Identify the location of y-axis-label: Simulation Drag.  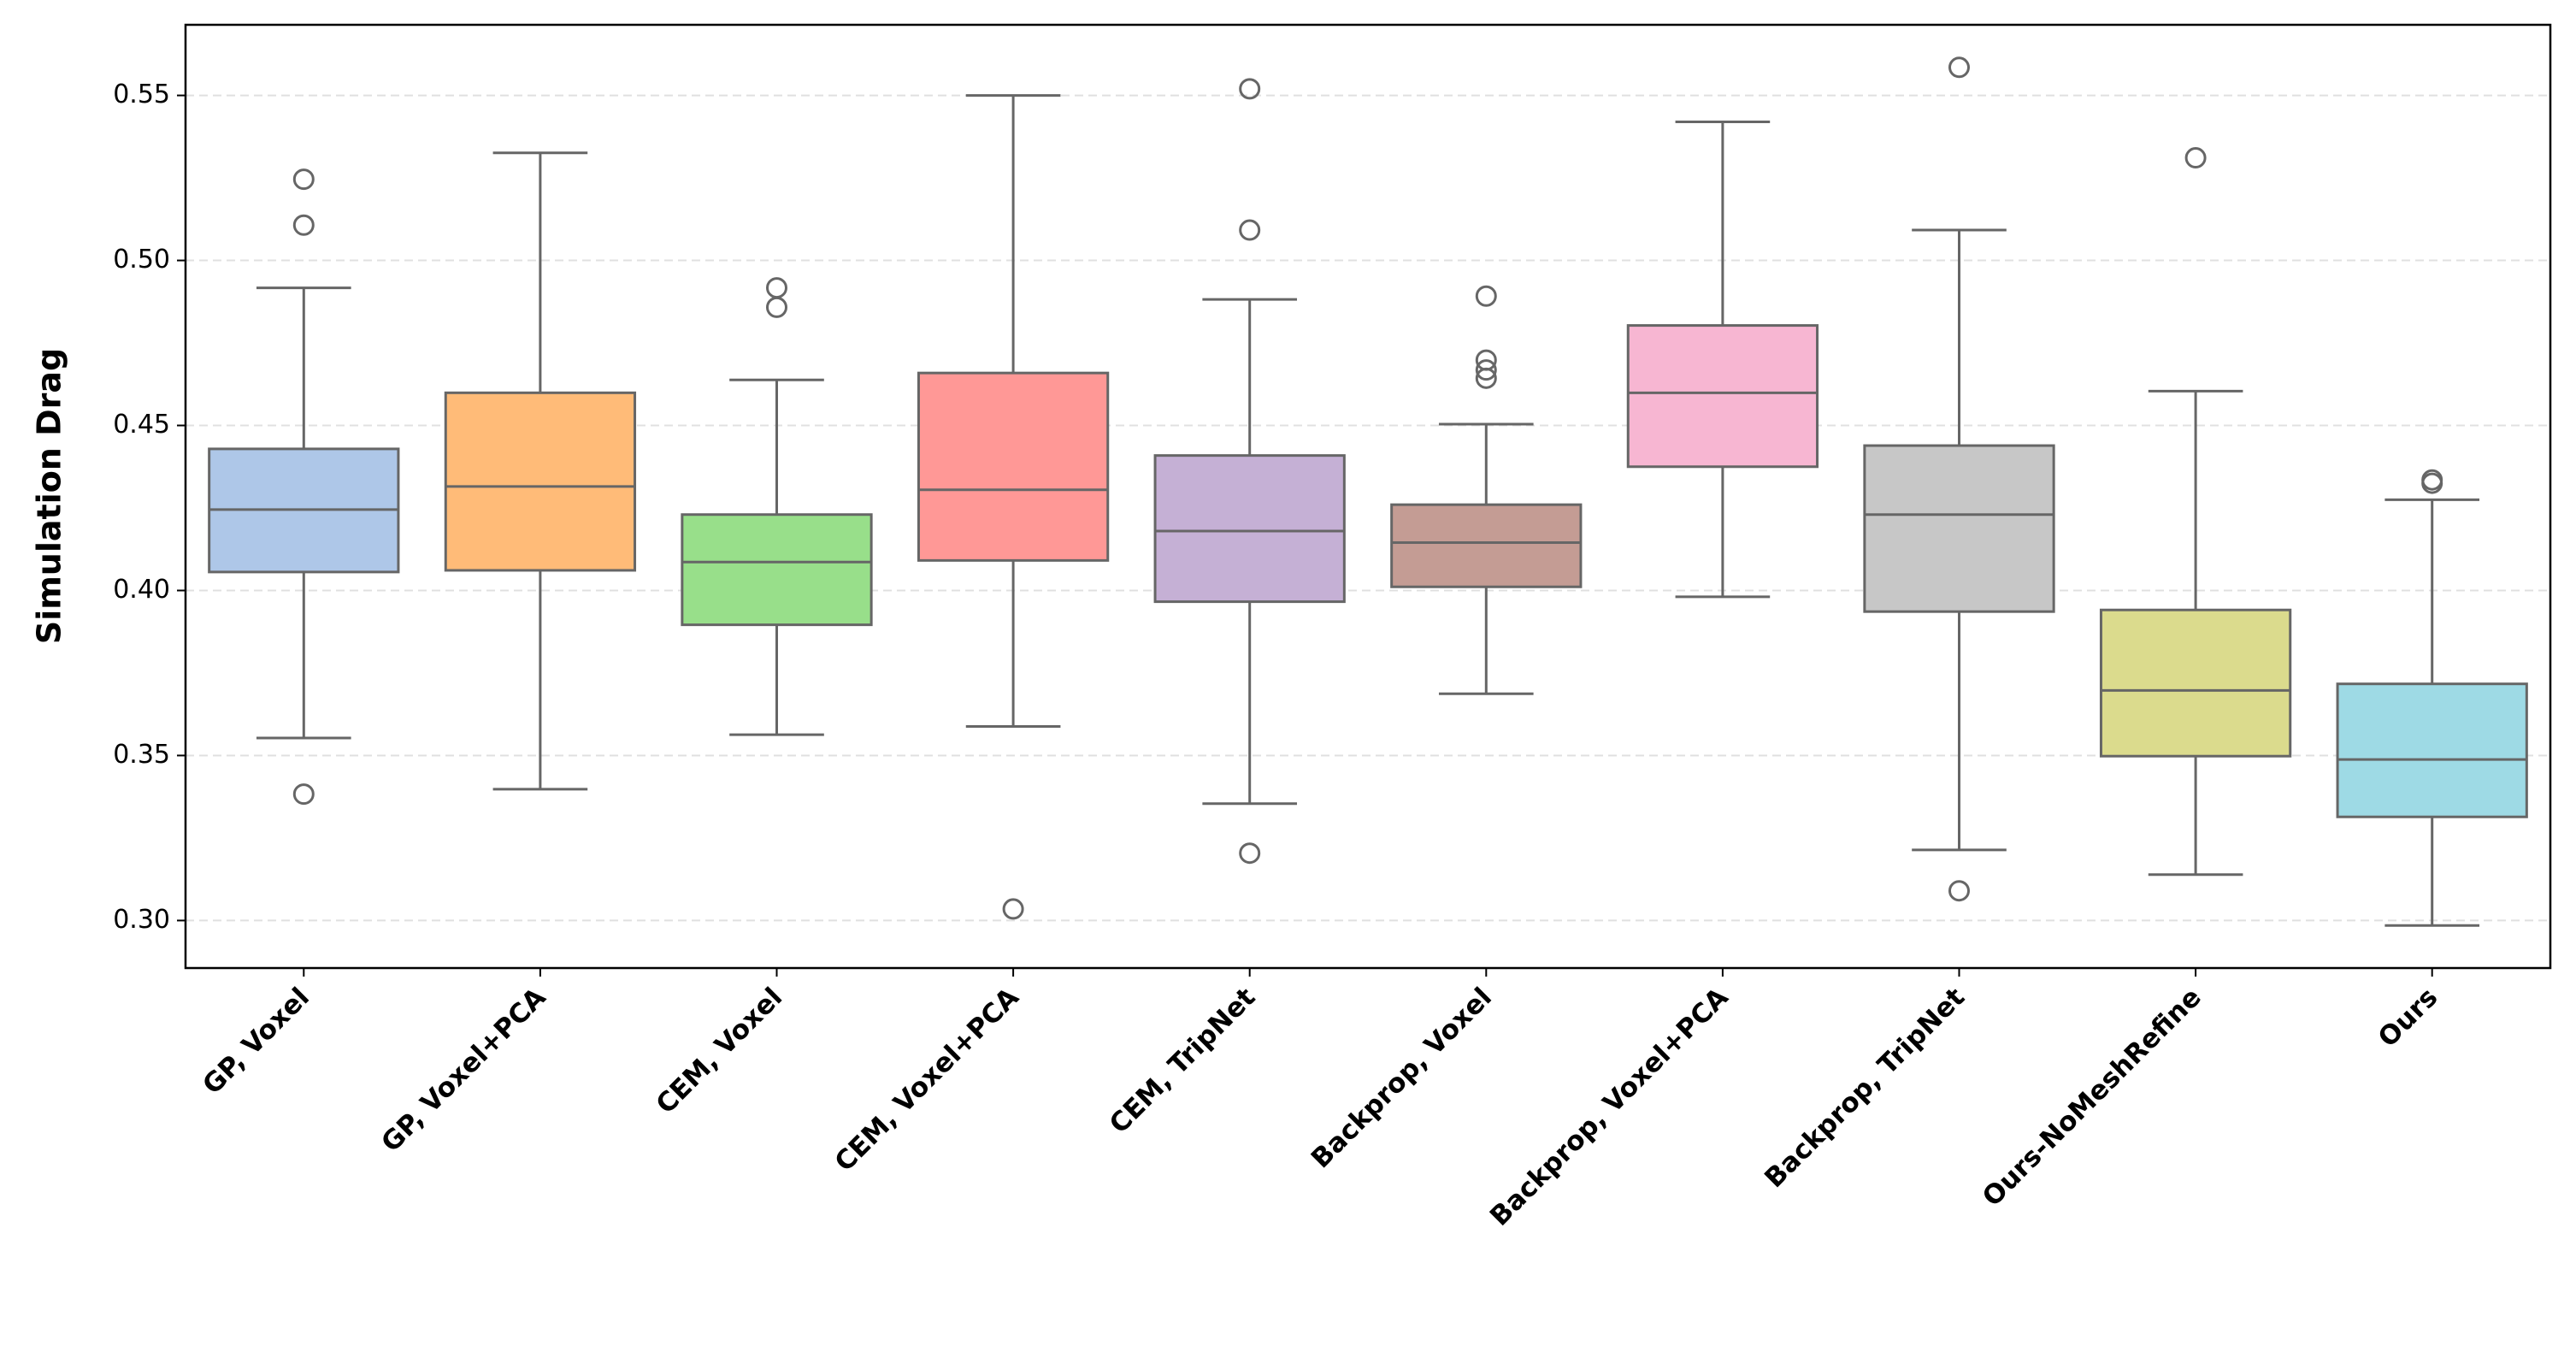
(49, 496).